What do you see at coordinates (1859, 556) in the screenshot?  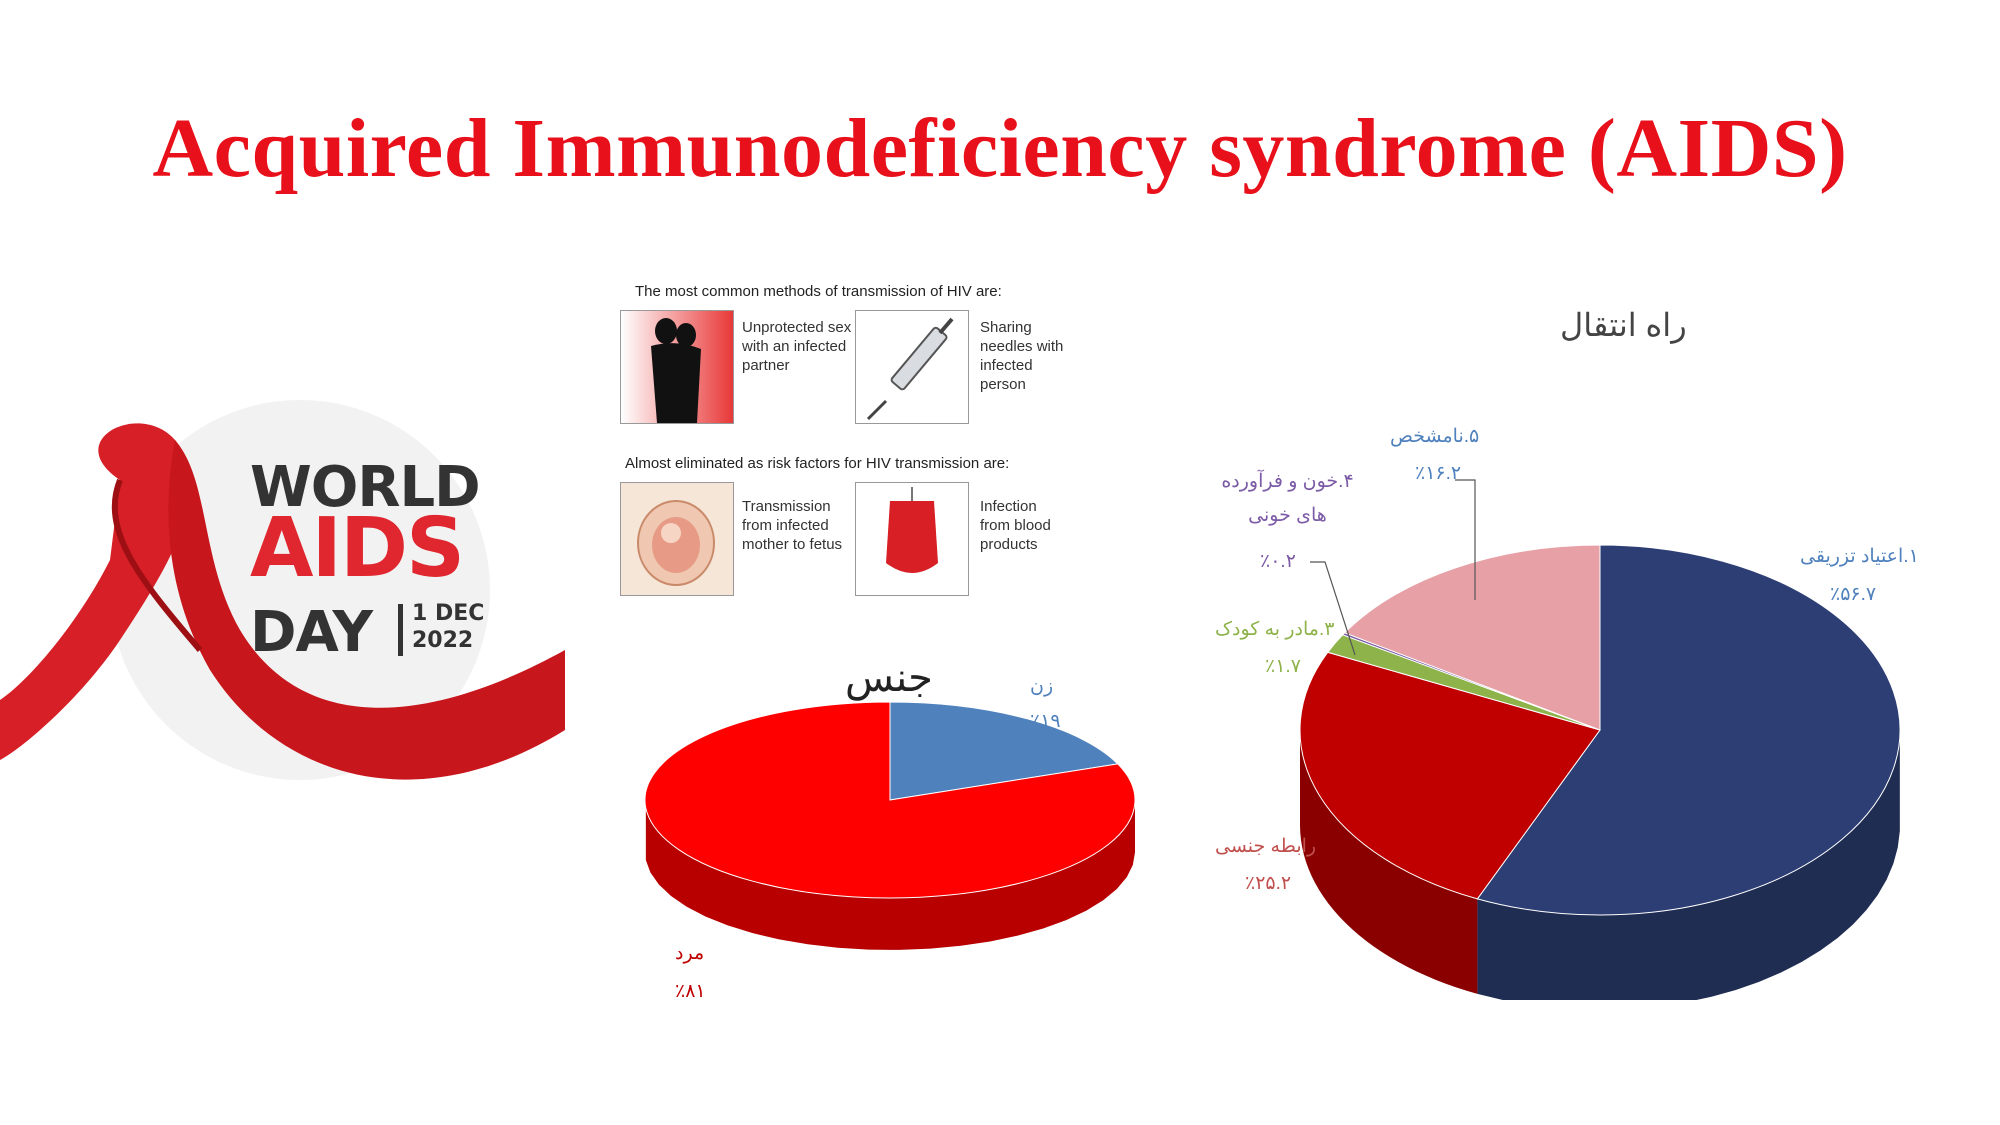 I see `route-label-injection: ۱.اعتیاد تزریقی` at bounding box center [1859, 556].